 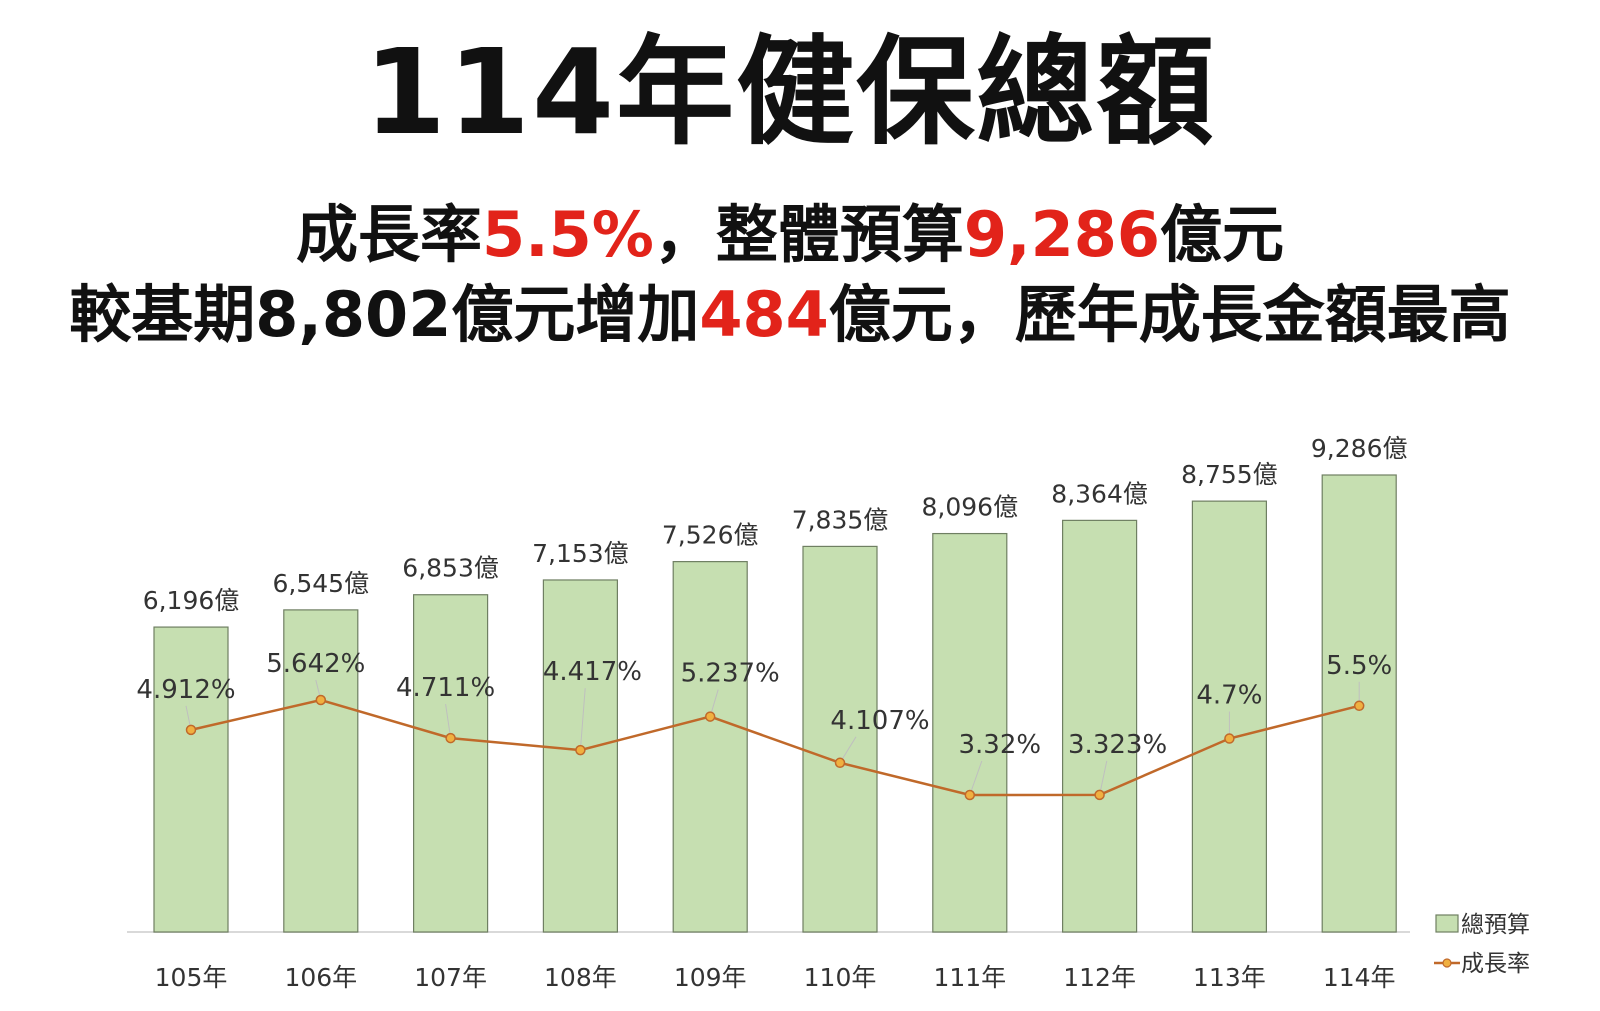 I want to click on legend-line-marker, so click(x=1447, y=963).